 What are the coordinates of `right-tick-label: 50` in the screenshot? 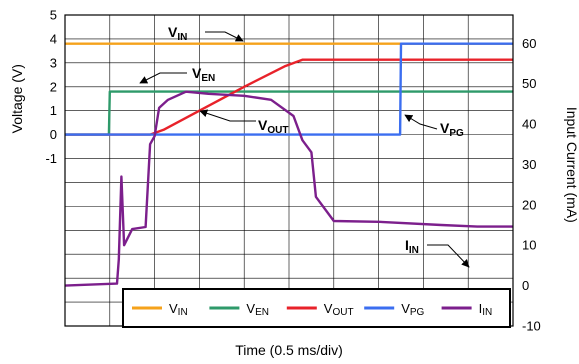 It's located at (529, 83).